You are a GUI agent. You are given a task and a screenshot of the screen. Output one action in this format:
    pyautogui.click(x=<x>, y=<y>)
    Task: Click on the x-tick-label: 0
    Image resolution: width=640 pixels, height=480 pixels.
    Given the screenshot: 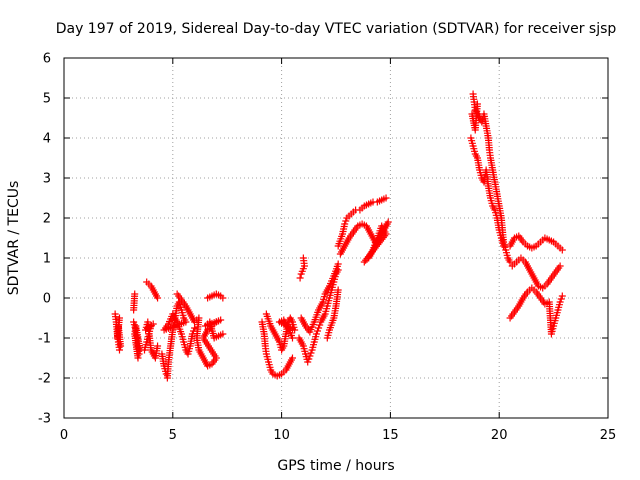 What is the action you would take?
    pyautogui.click(x=64, y=435)
    